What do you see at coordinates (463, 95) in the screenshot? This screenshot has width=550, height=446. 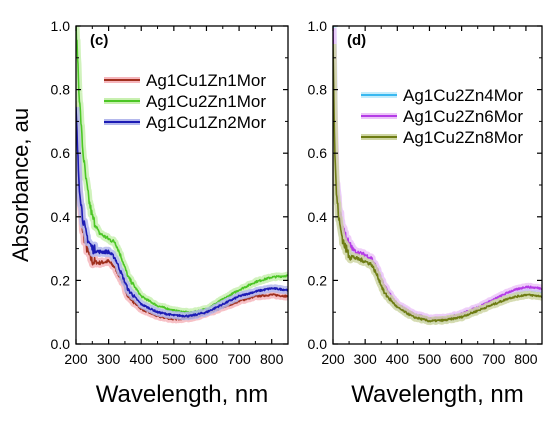 I see `legend-label: Ag1Cu2Zn4Mor` at bounding box center [463, 95].